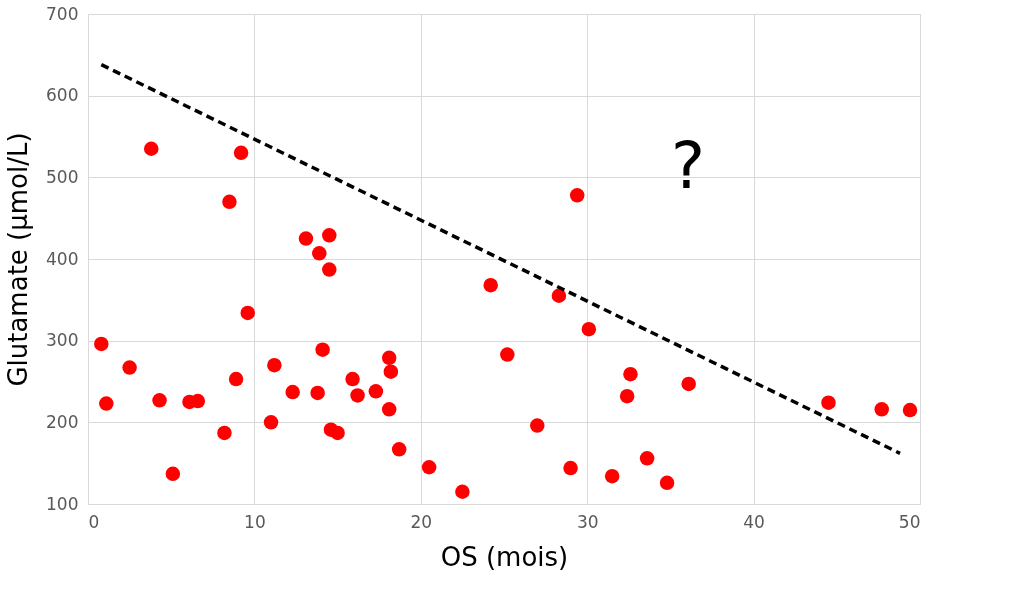 Image resolution: width=1016 pixels, height=613 pixels. Describe the element at coordinates (504, 556) in the screenshot. I see `x-axis-title: OS (mois)` at that location.